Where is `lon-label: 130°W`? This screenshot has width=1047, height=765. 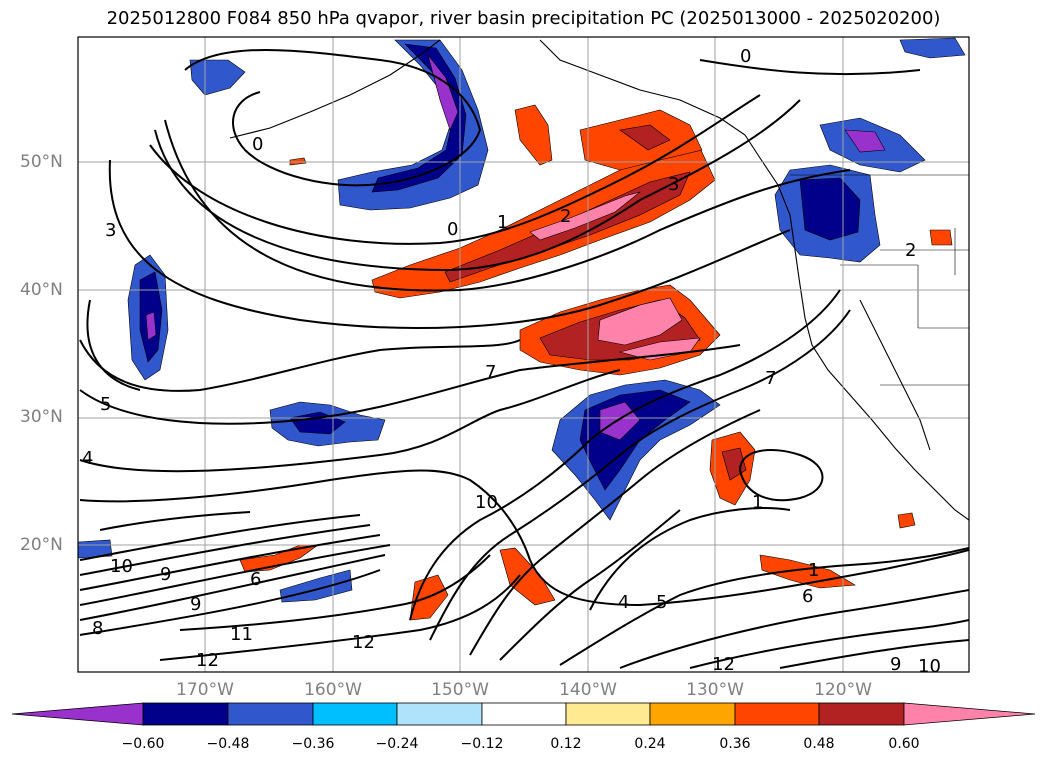
lon-label: 130°W is located at coordinates (715, 690).